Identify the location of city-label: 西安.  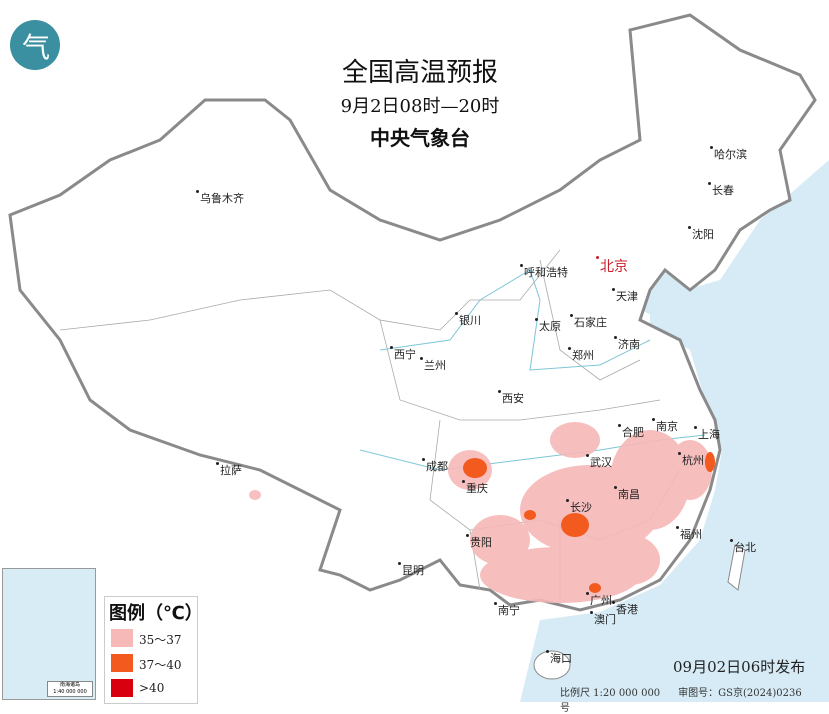
(511, 398).